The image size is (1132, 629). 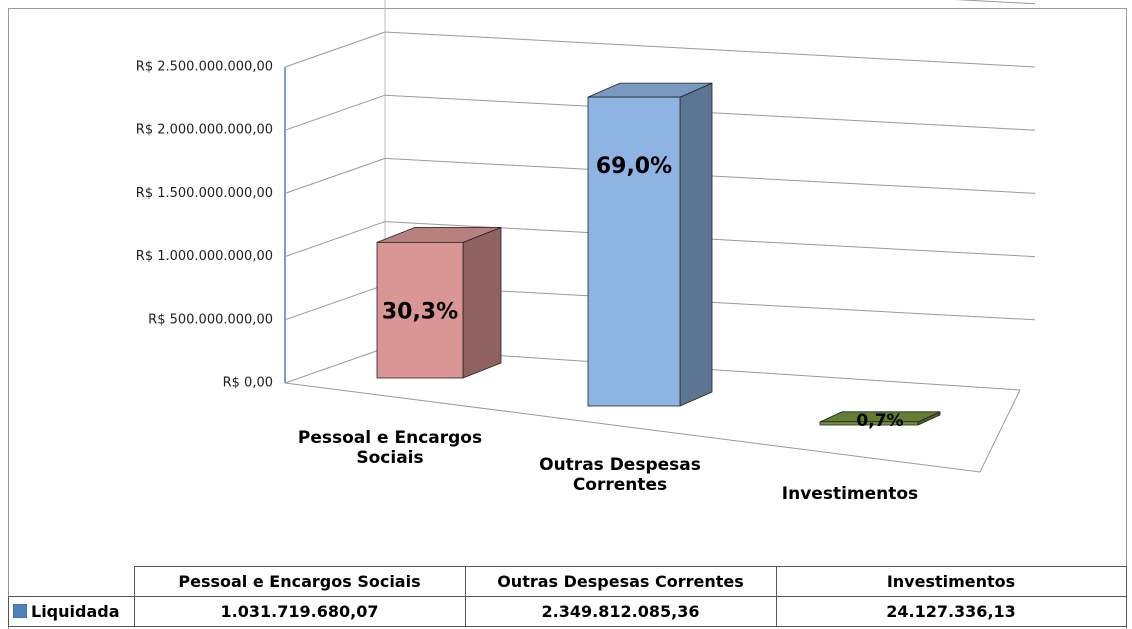 What do you see at coordinates (204, 130) in the screenshot?
I see `y-tick-label: R$ 2.000.000.000,00` at bounding box center [204, 130].